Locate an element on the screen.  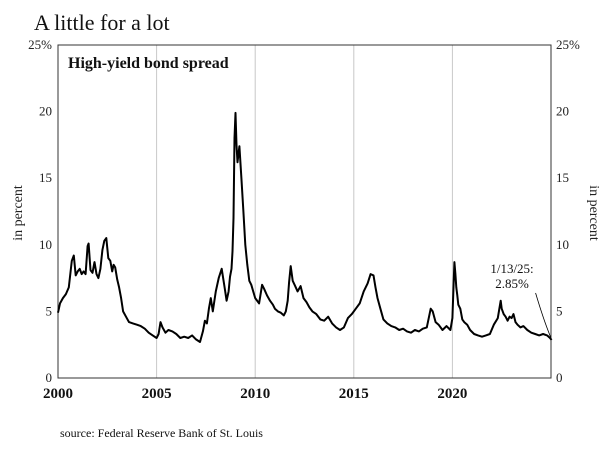
y-right-tick-5: 5 is located at coordinates (559, 310).